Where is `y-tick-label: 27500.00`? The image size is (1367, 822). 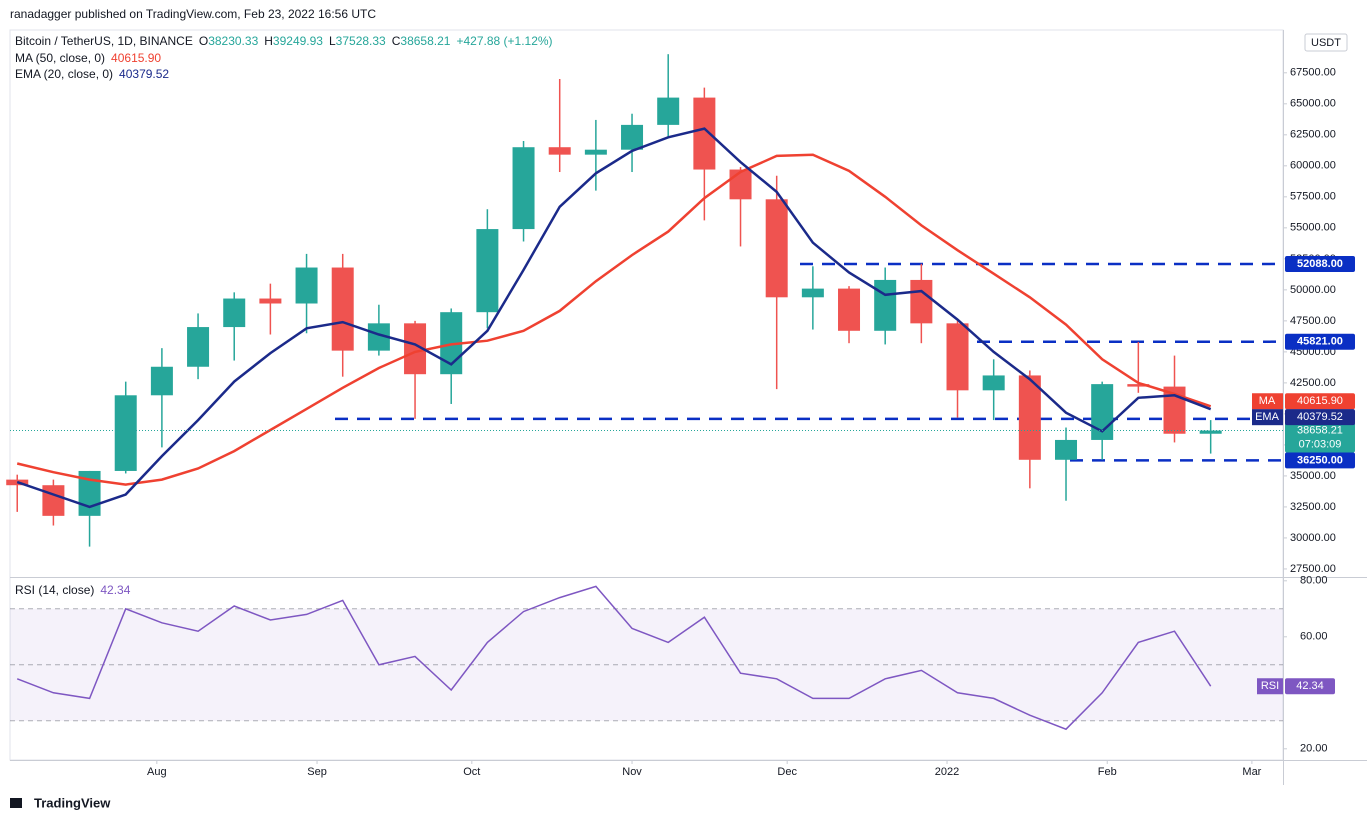 y-tick-label: 27500.00 is located at coordinates (1313, 569).